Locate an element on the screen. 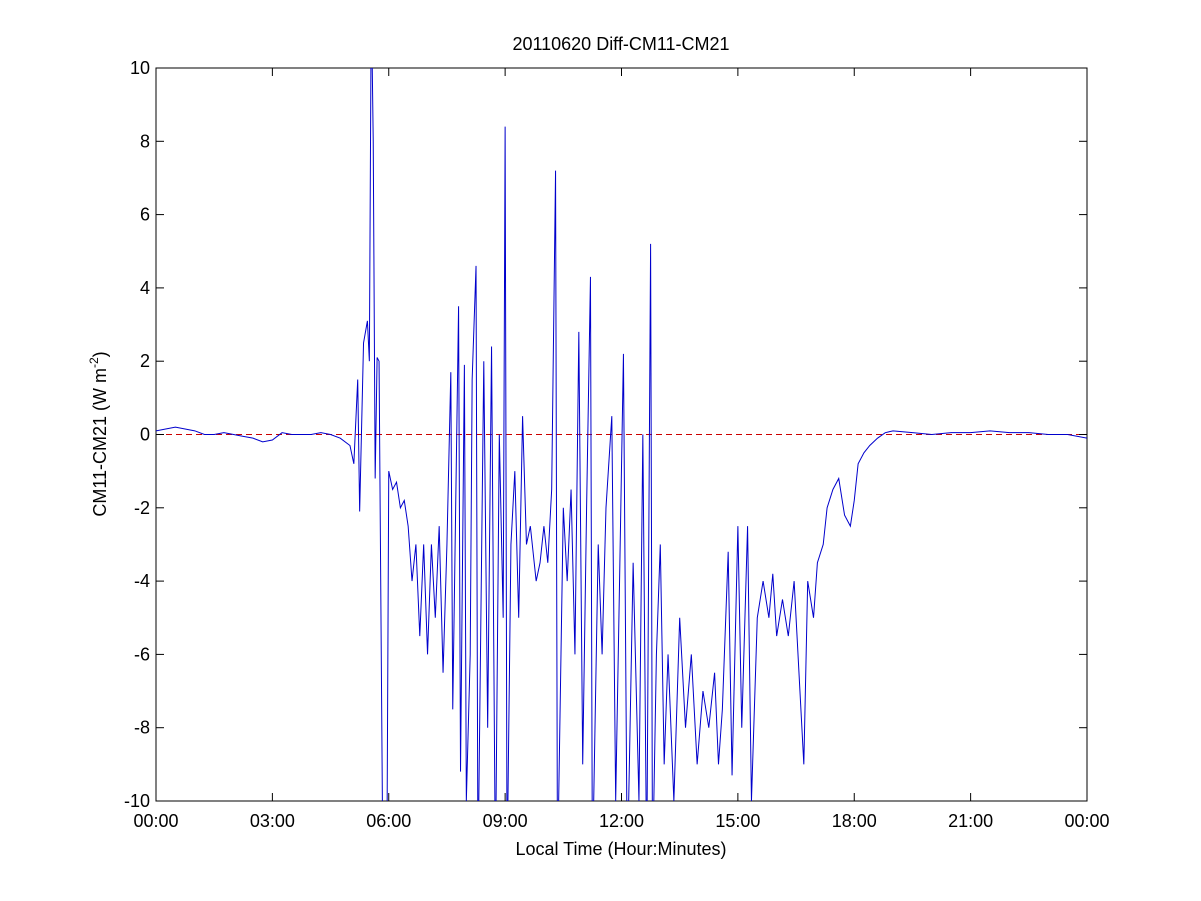  y-tick-label: 2 is located at coordinates (145, 361).